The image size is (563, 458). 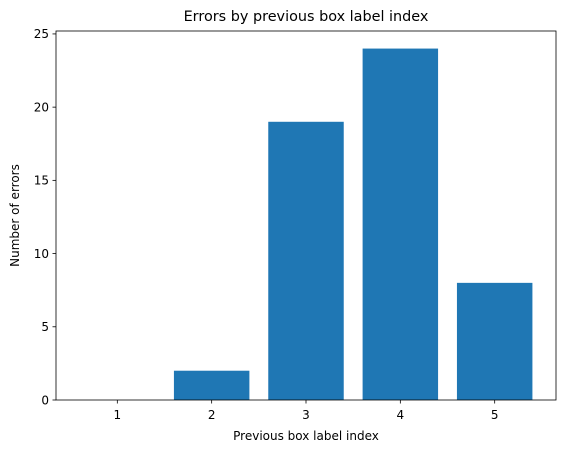 What do you see at coordinates (306, 436) in the screenshot?
I see `x-axis-label: Previous box label index` at bounding box center [306, 436].